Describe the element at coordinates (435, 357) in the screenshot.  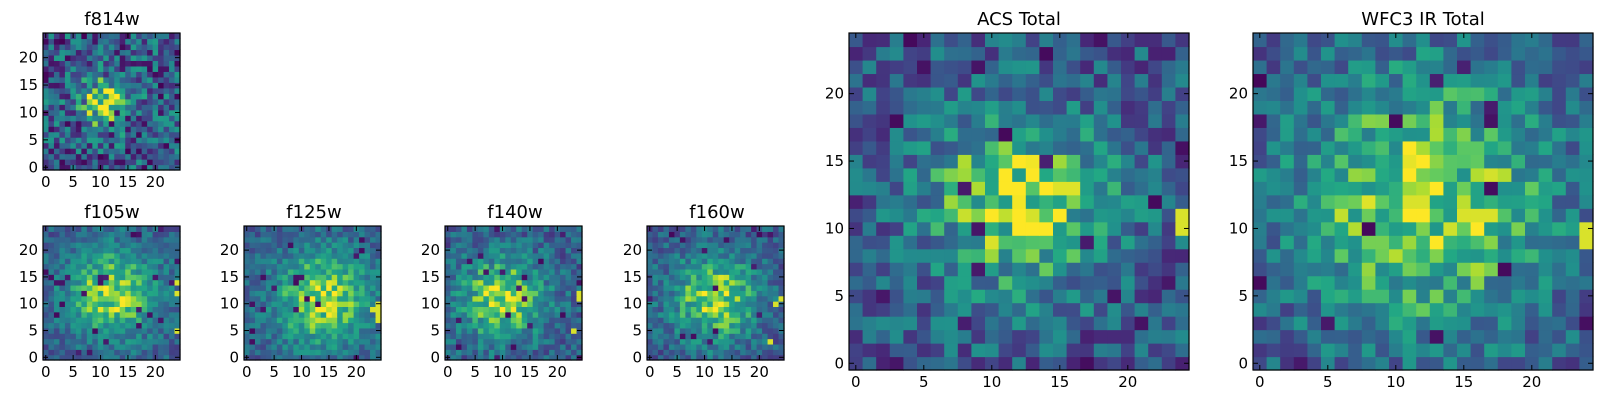
I see `y-tick-label: 0` at that location.